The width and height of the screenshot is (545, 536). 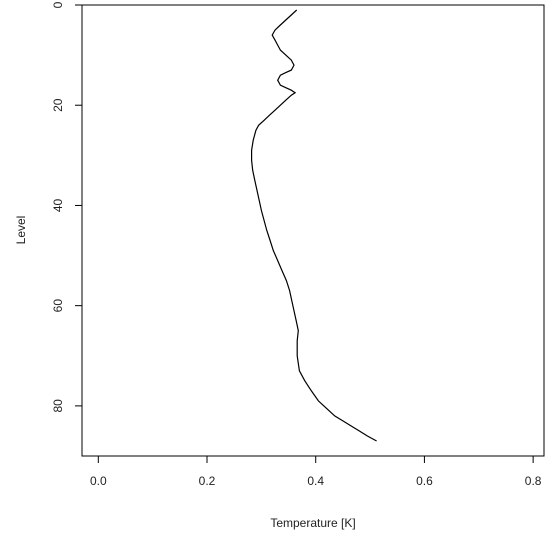 What do you see at coordinates (58, 406) in the screenshot?
I see `y-tick-label: 80` at bounding box center [58, 406].